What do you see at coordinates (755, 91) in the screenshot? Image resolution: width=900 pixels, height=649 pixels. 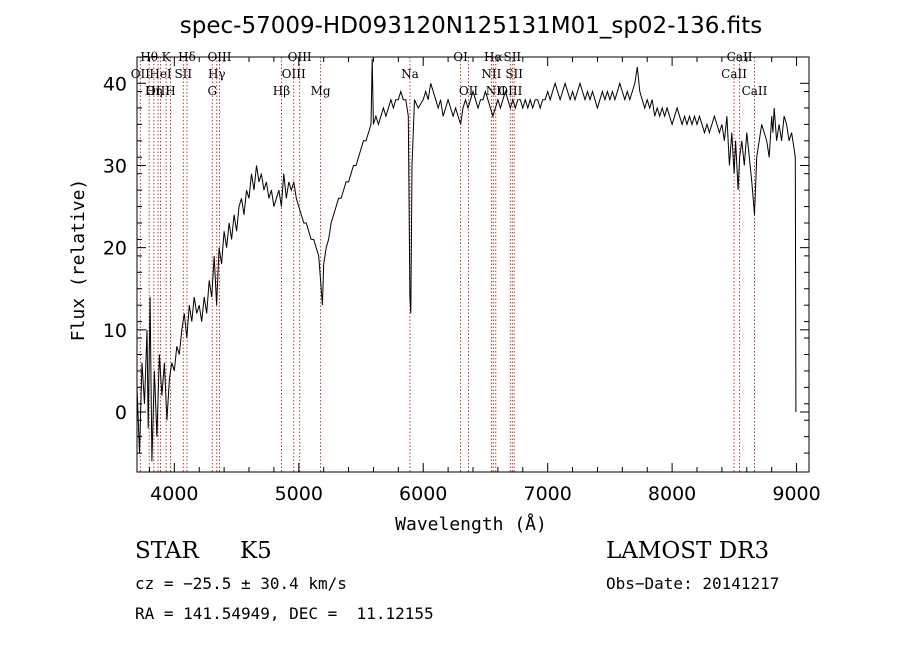 I see `line-label-27: CaII` at bounding box center [755, 91].